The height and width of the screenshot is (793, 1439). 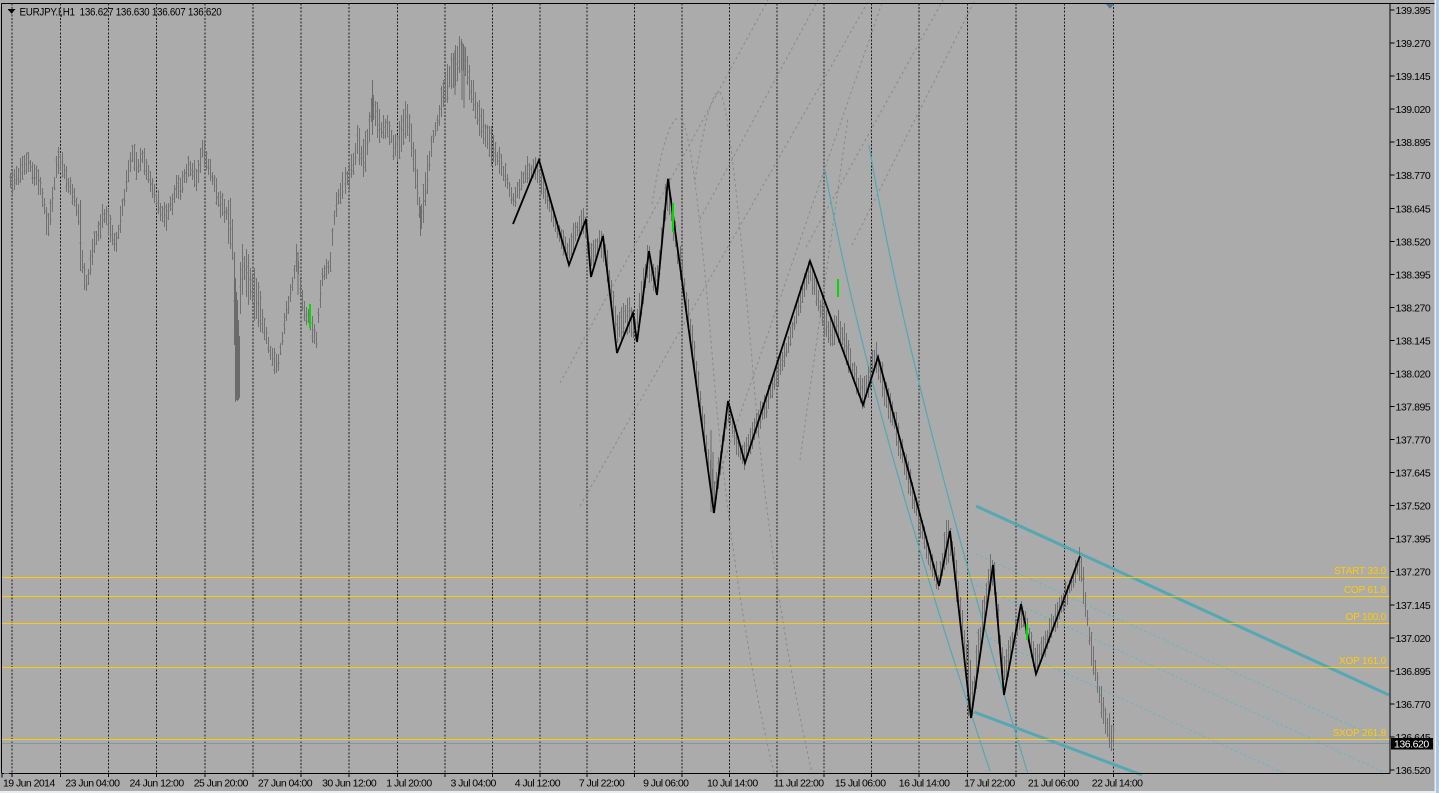 I want to click on svg-text: 138.145, so click(x=1413, y=341).